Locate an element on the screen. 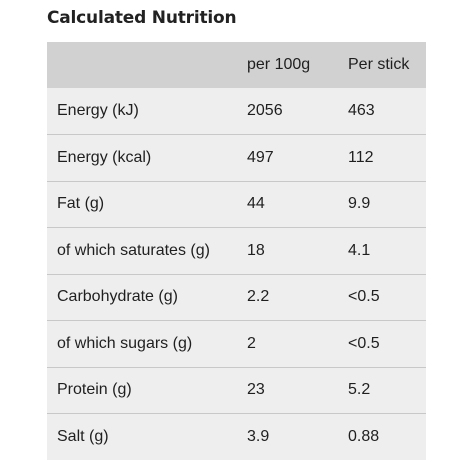 This screenshot has height=474, width=474. table-row: Energy (kcal) 497 112 is located at coordinates (236, 157).